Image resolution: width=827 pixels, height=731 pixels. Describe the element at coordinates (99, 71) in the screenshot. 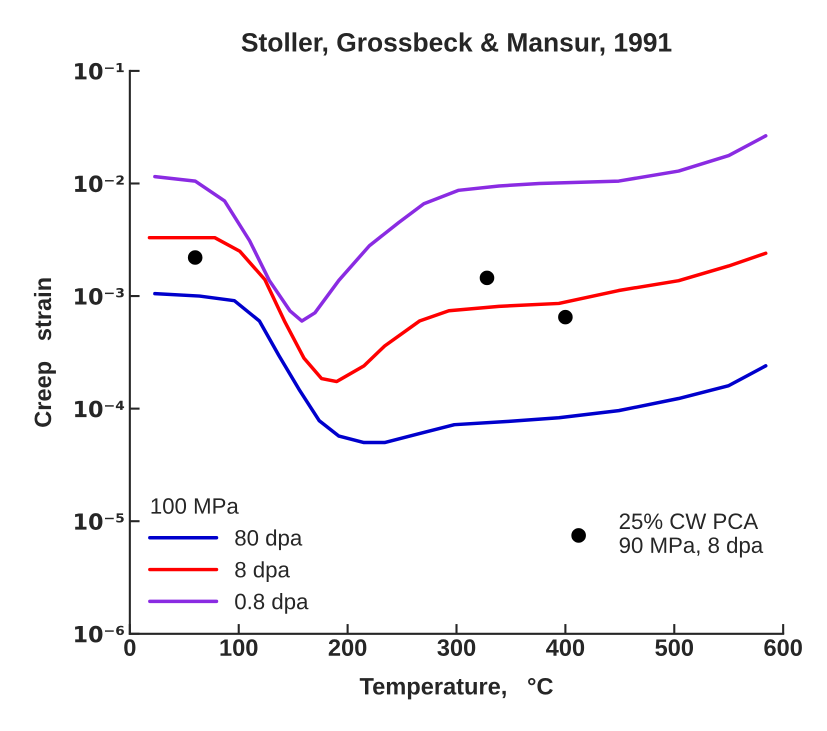

I see `y-tick-label: 10⁻¹` at that location.